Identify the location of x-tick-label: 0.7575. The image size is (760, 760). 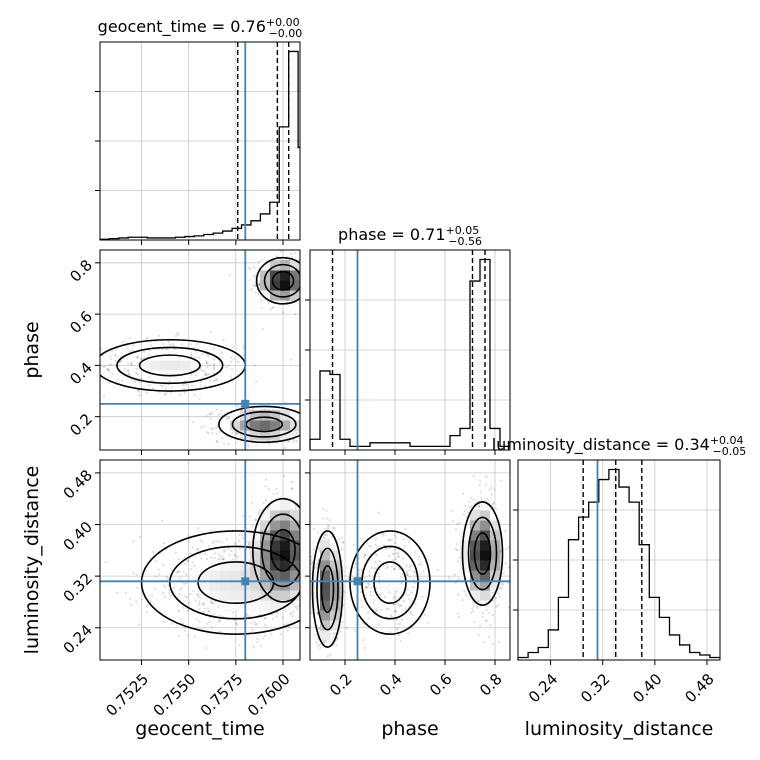
(222, 695).